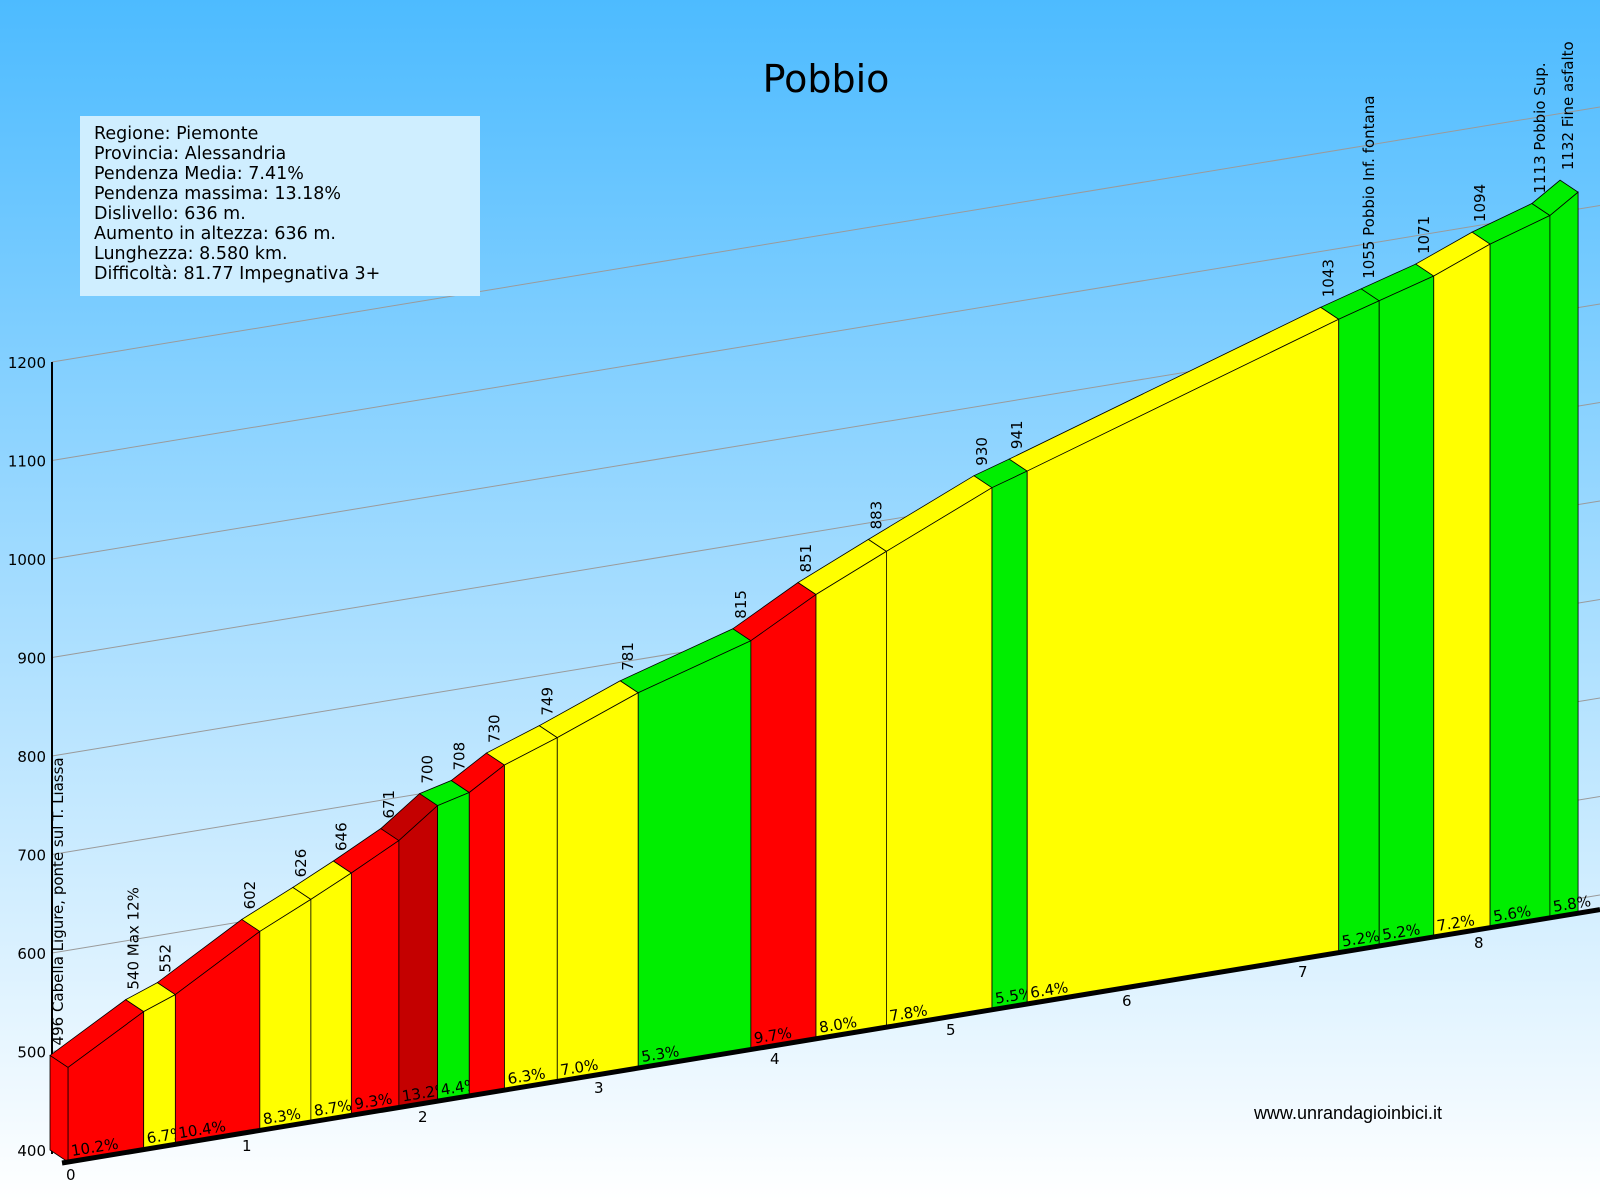  What do you see at coordinates (170, 214) in the screenshot?
I see `info-elevation-gain: Dislivello: 636 m.` at bounding box center [170, 214].